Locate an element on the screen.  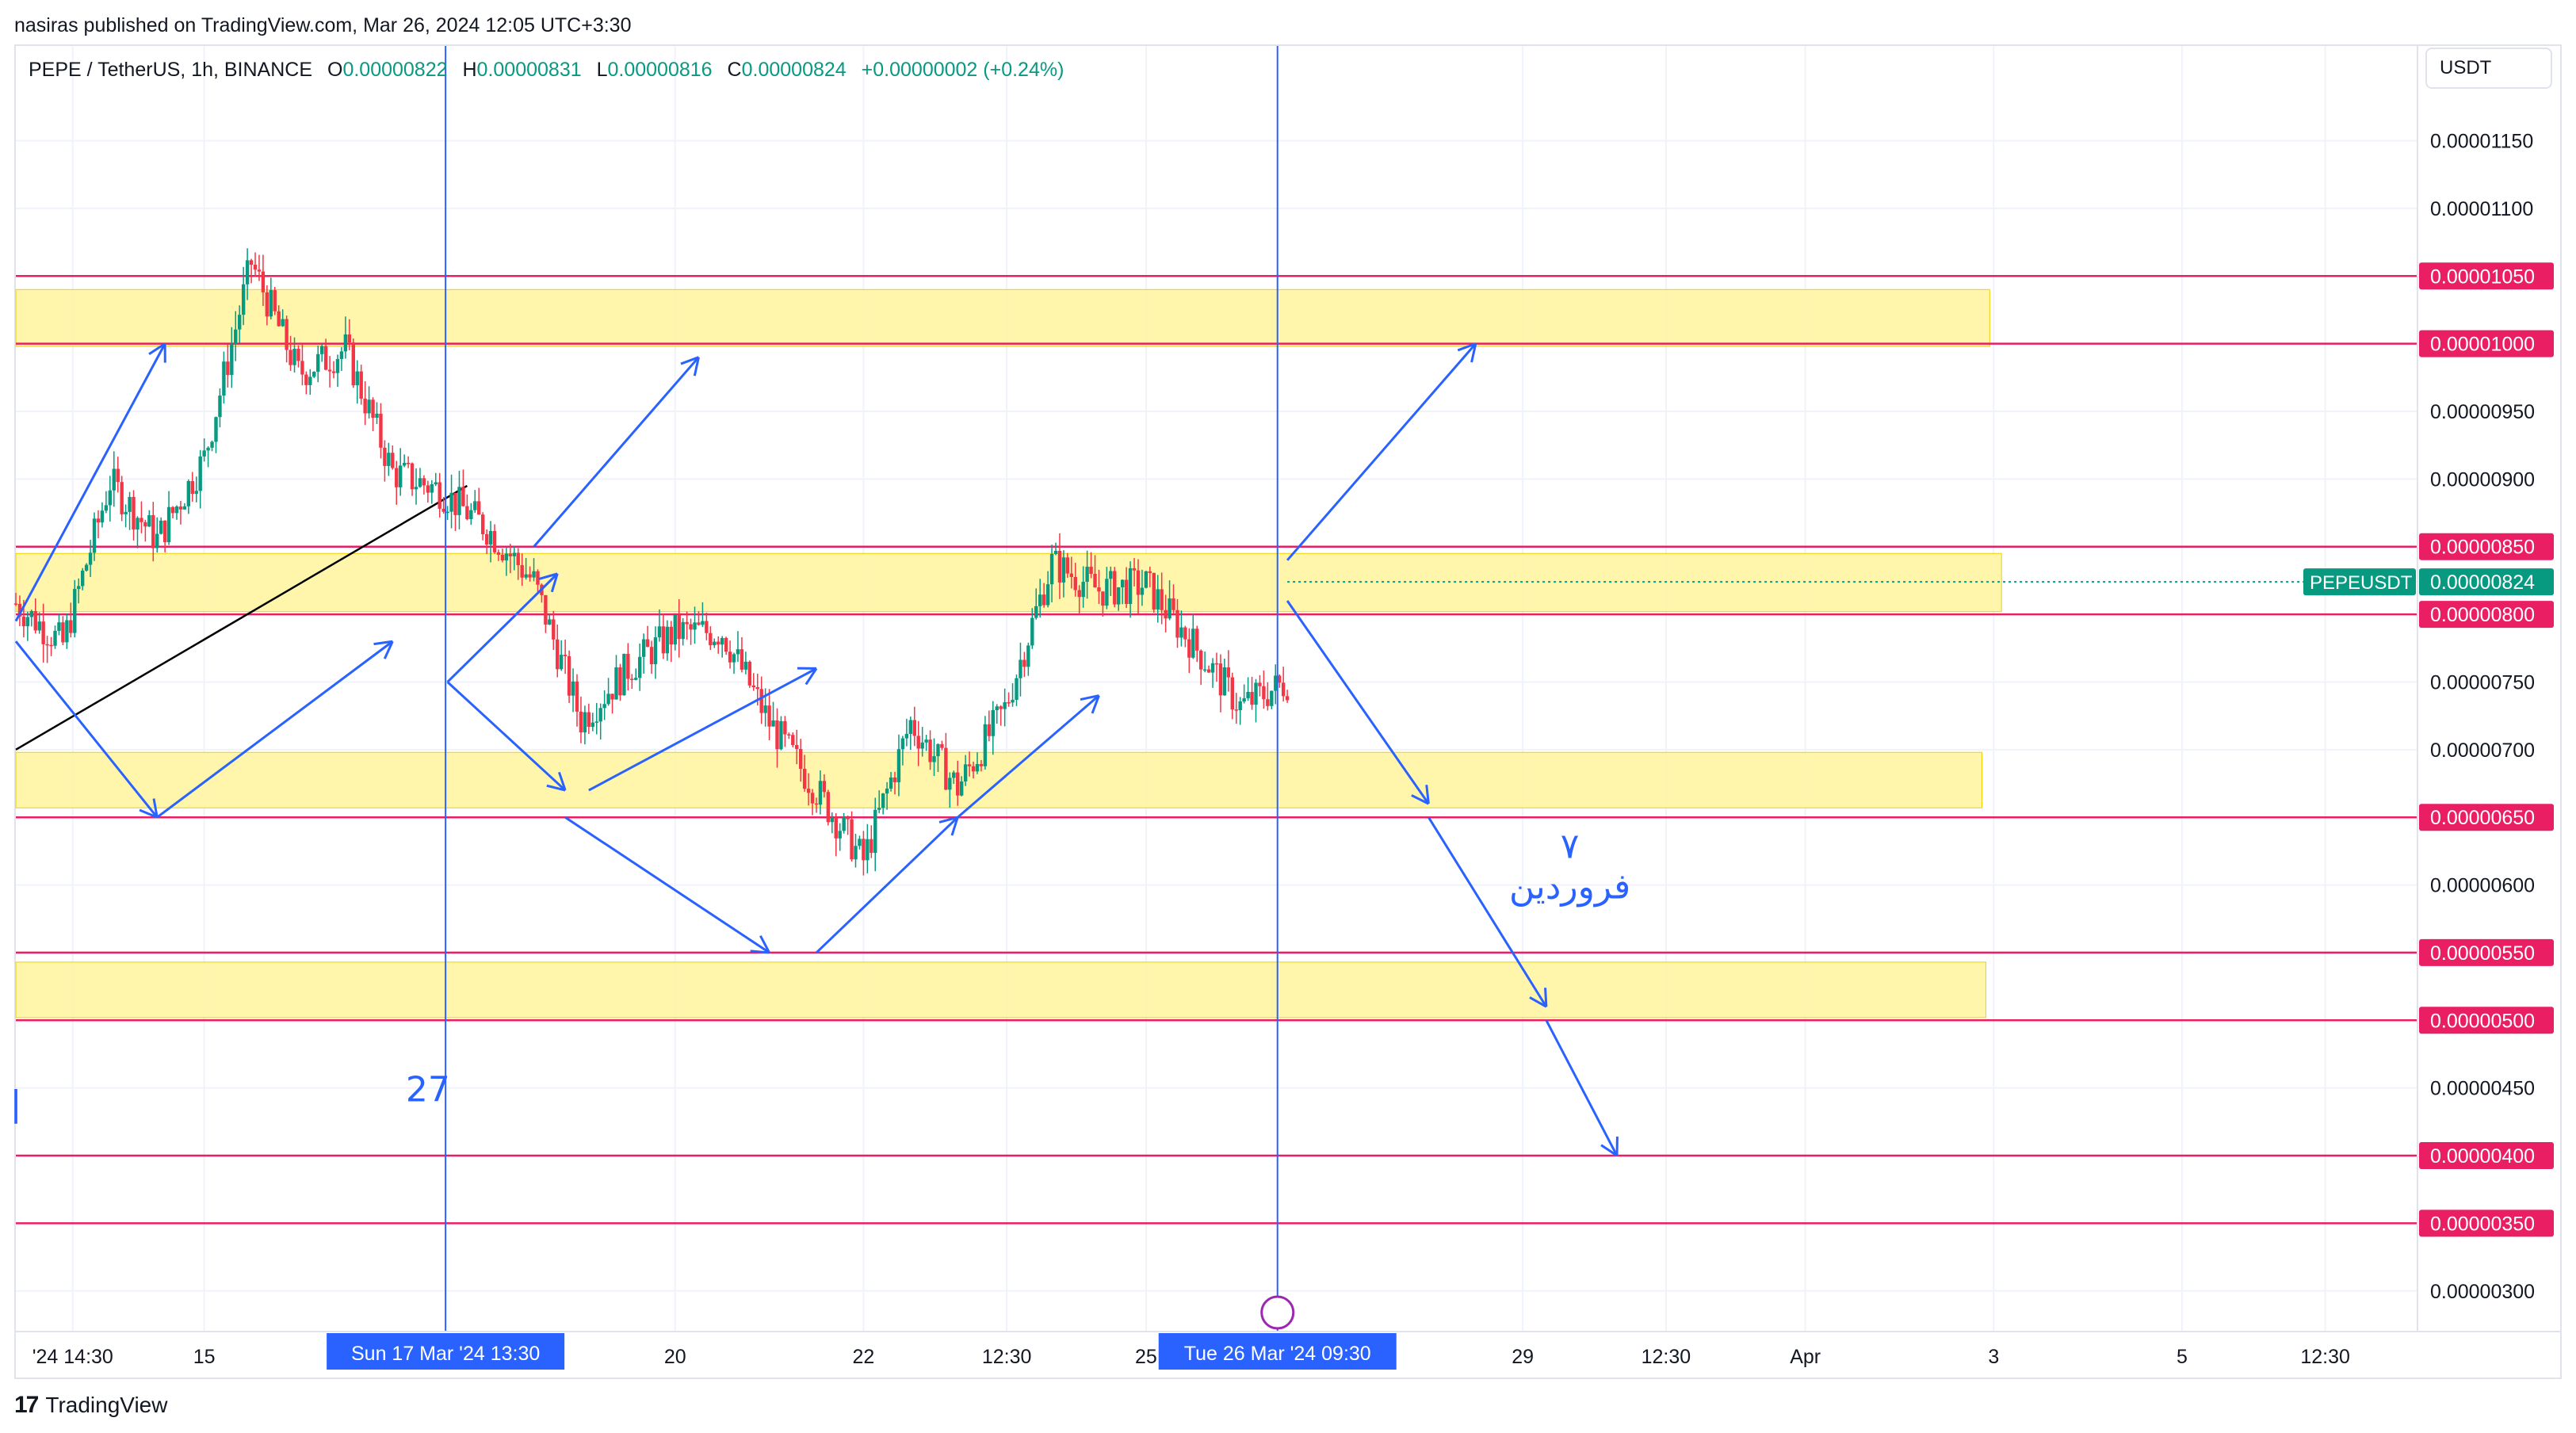
symbol-tag: PEPEUSDT is located at coordinates (2359, 582).